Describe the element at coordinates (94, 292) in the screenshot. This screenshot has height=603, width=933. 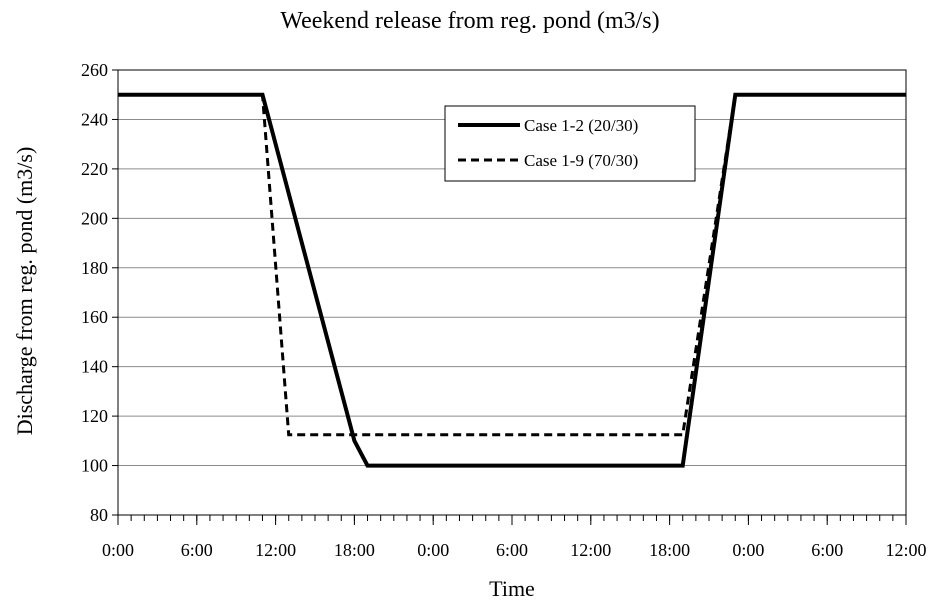
I see `y-tick-labels: 80 100 120 140 160 180 200 220 240 260` at that location.